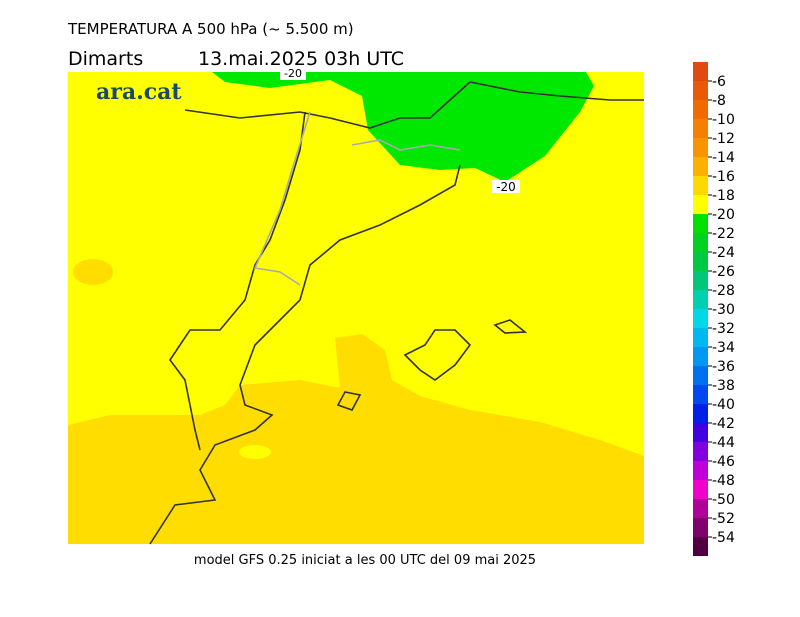  I want to click on field-gold-blob, so click(93, 272).